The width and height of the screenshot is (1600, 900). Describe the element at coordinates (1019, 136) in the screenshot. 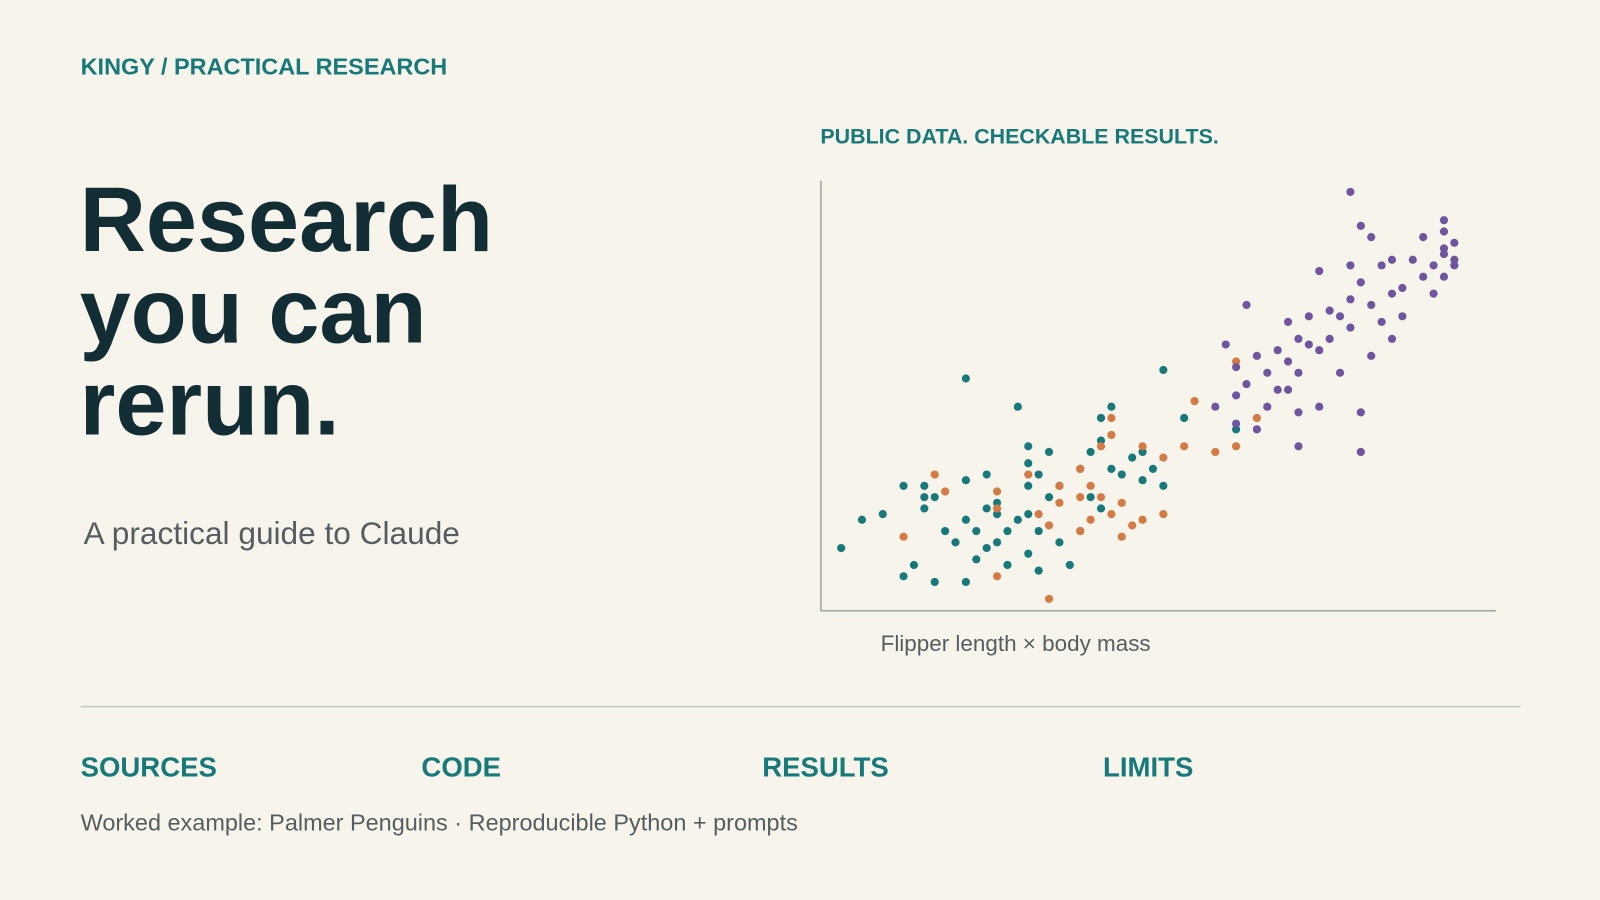

I see `chart-title: PUBLIC DATA. CHECKABLE RESULTS.` at that location.